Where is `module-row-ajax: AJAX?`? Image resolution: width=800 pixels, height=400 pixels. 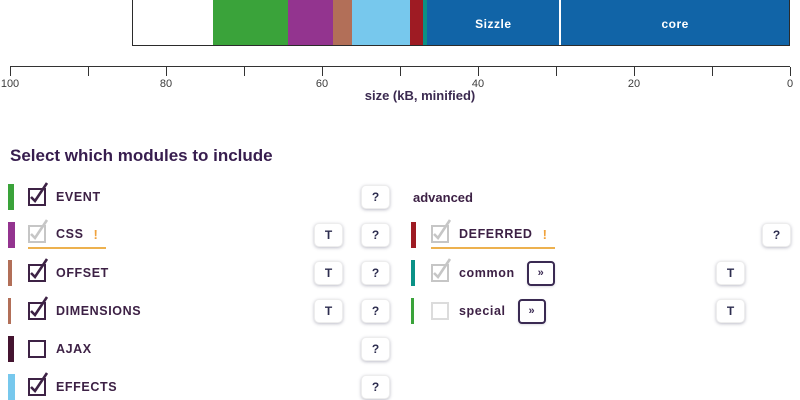
module-row-ajax: AJAX? is located at coordinates (199, 349).